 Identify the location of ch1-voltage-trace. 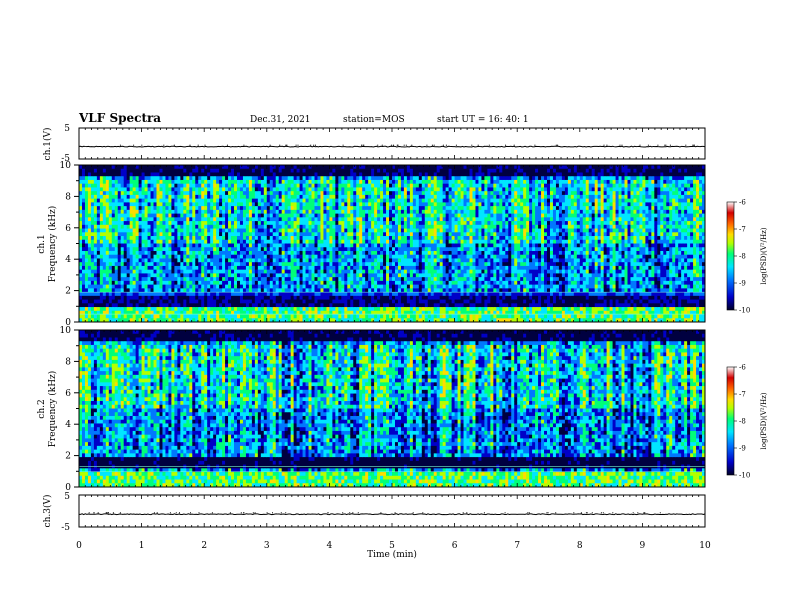
(392, 146).